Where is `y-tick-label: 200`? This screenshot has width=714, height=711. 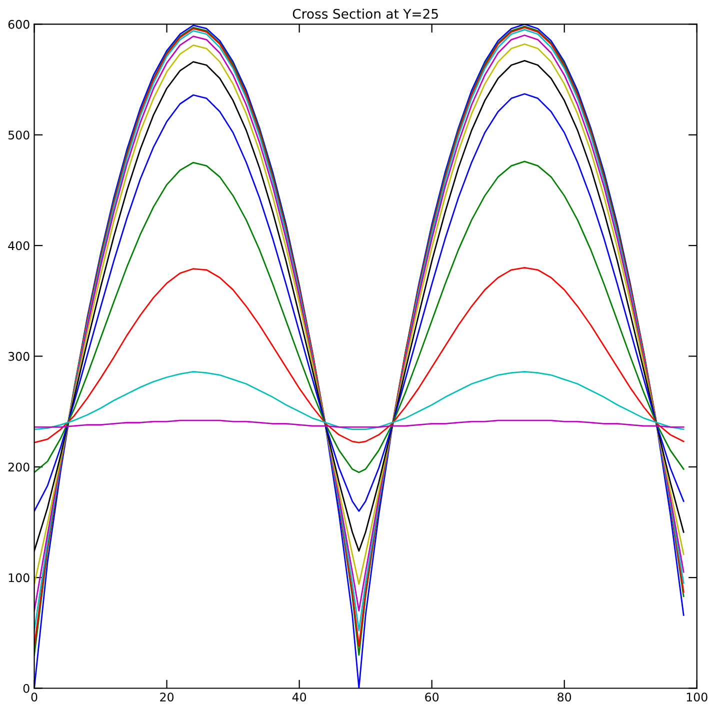
y-tick-label: 200 is located at coordinates (19, 467).